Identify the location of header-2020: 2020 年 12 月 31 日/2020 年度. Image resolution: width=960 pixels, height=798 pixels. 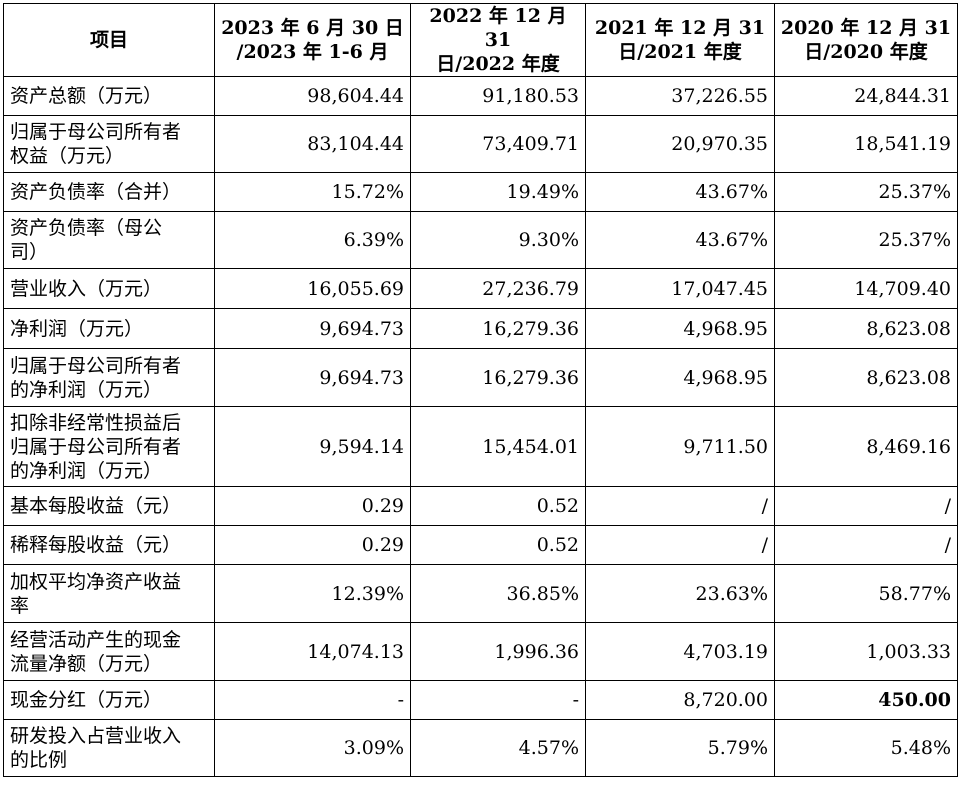
(866, 40).